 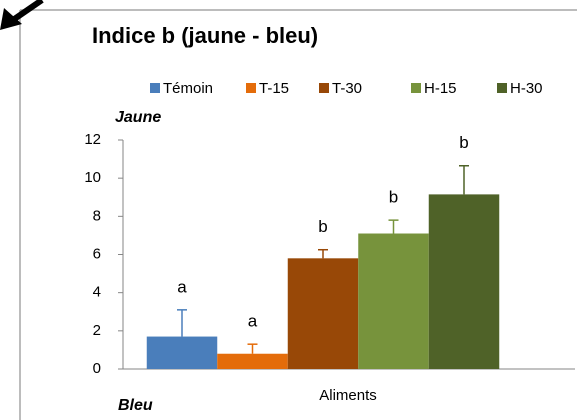 What do you see at coordinates (348, 395) in the screenshot?
I see `x-tick-label: Aliments` at bounding box center [348, 395].